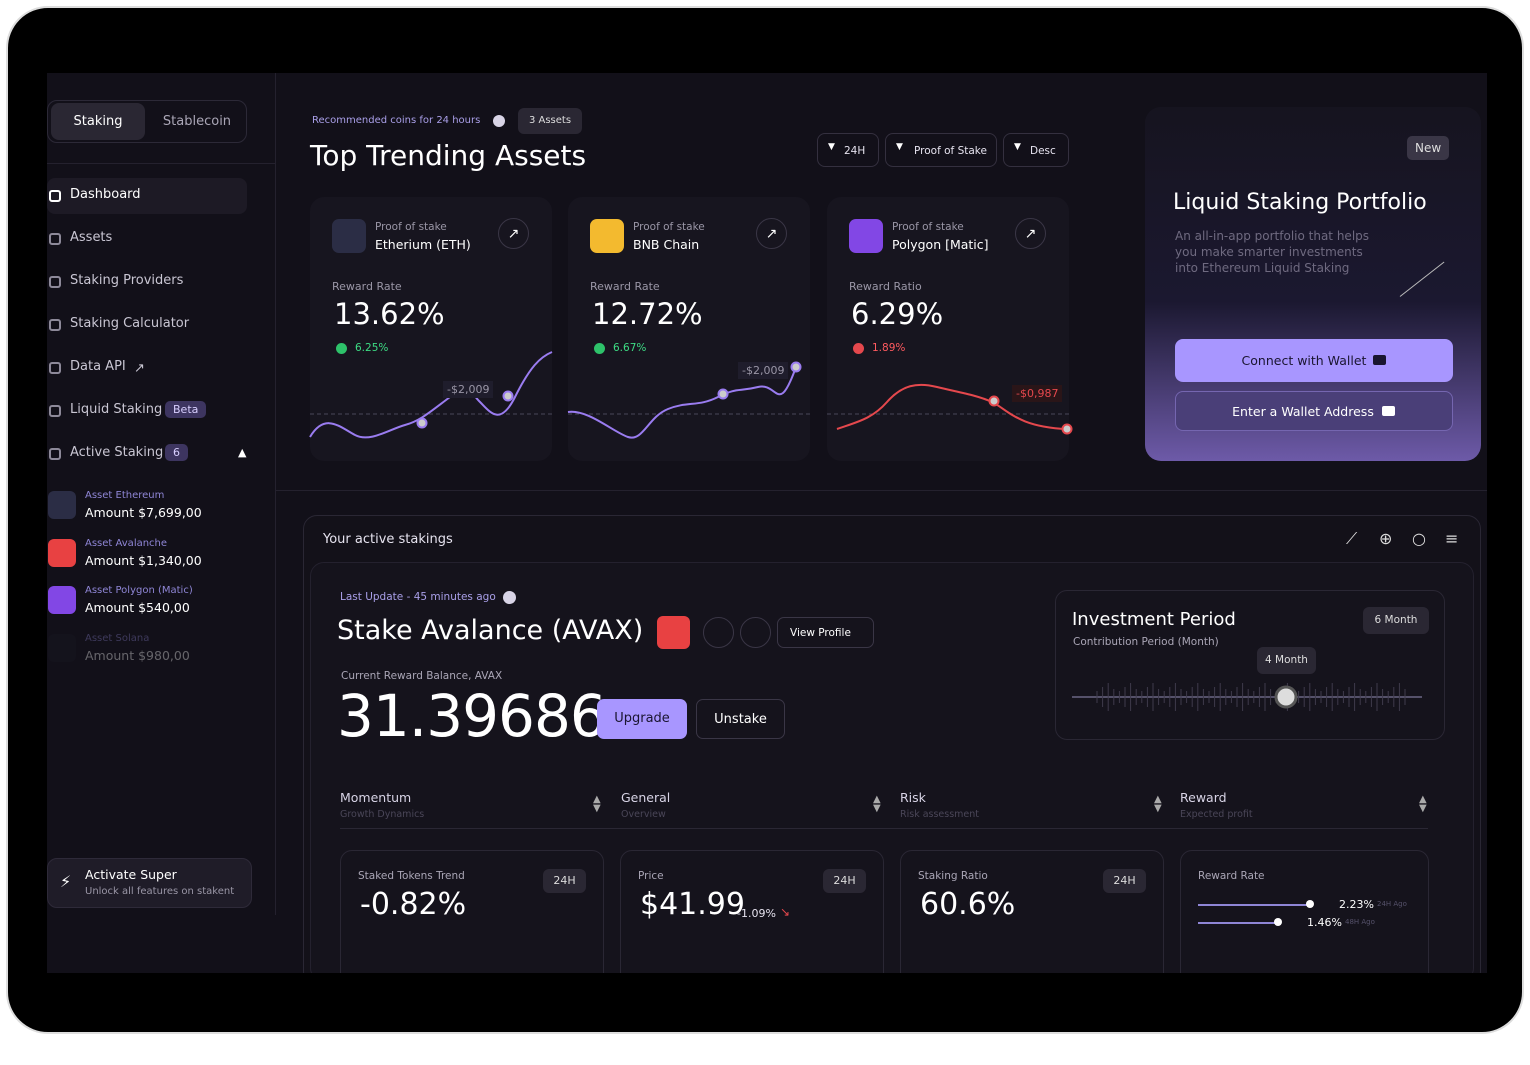  What do you see at coordinates (149, 883) in the screenshot?
I see `promo-box` at bounding box center [149, 883].